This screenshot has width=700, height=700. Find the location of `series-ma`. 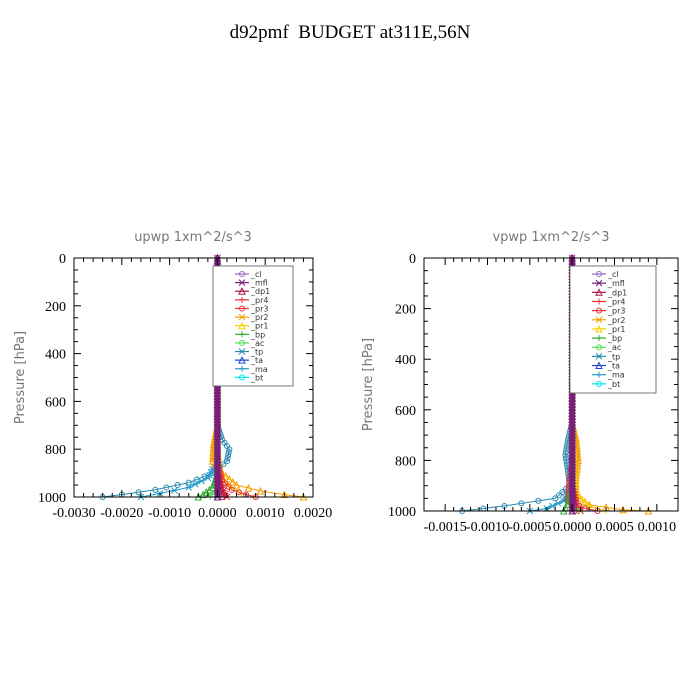

series-ma is located at coordinates (179, 377).